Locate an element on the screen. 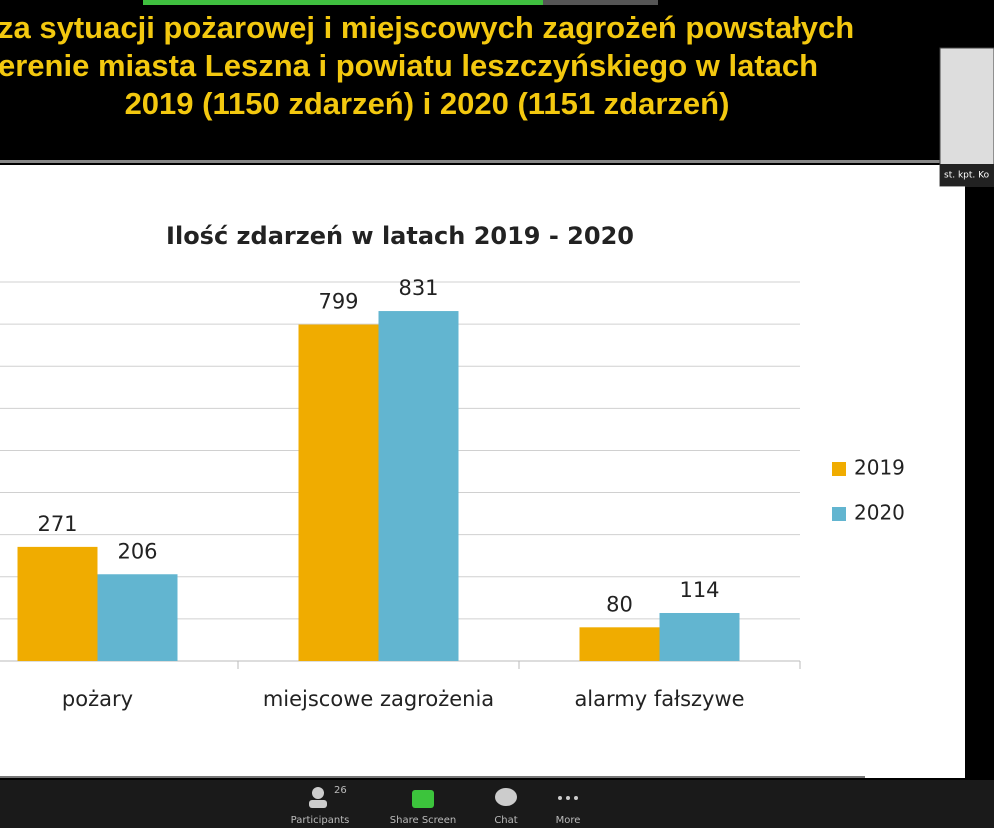 This screenshot has height=828, width=994. participants-button: 26 Participants is located at coordinates (320, 805).